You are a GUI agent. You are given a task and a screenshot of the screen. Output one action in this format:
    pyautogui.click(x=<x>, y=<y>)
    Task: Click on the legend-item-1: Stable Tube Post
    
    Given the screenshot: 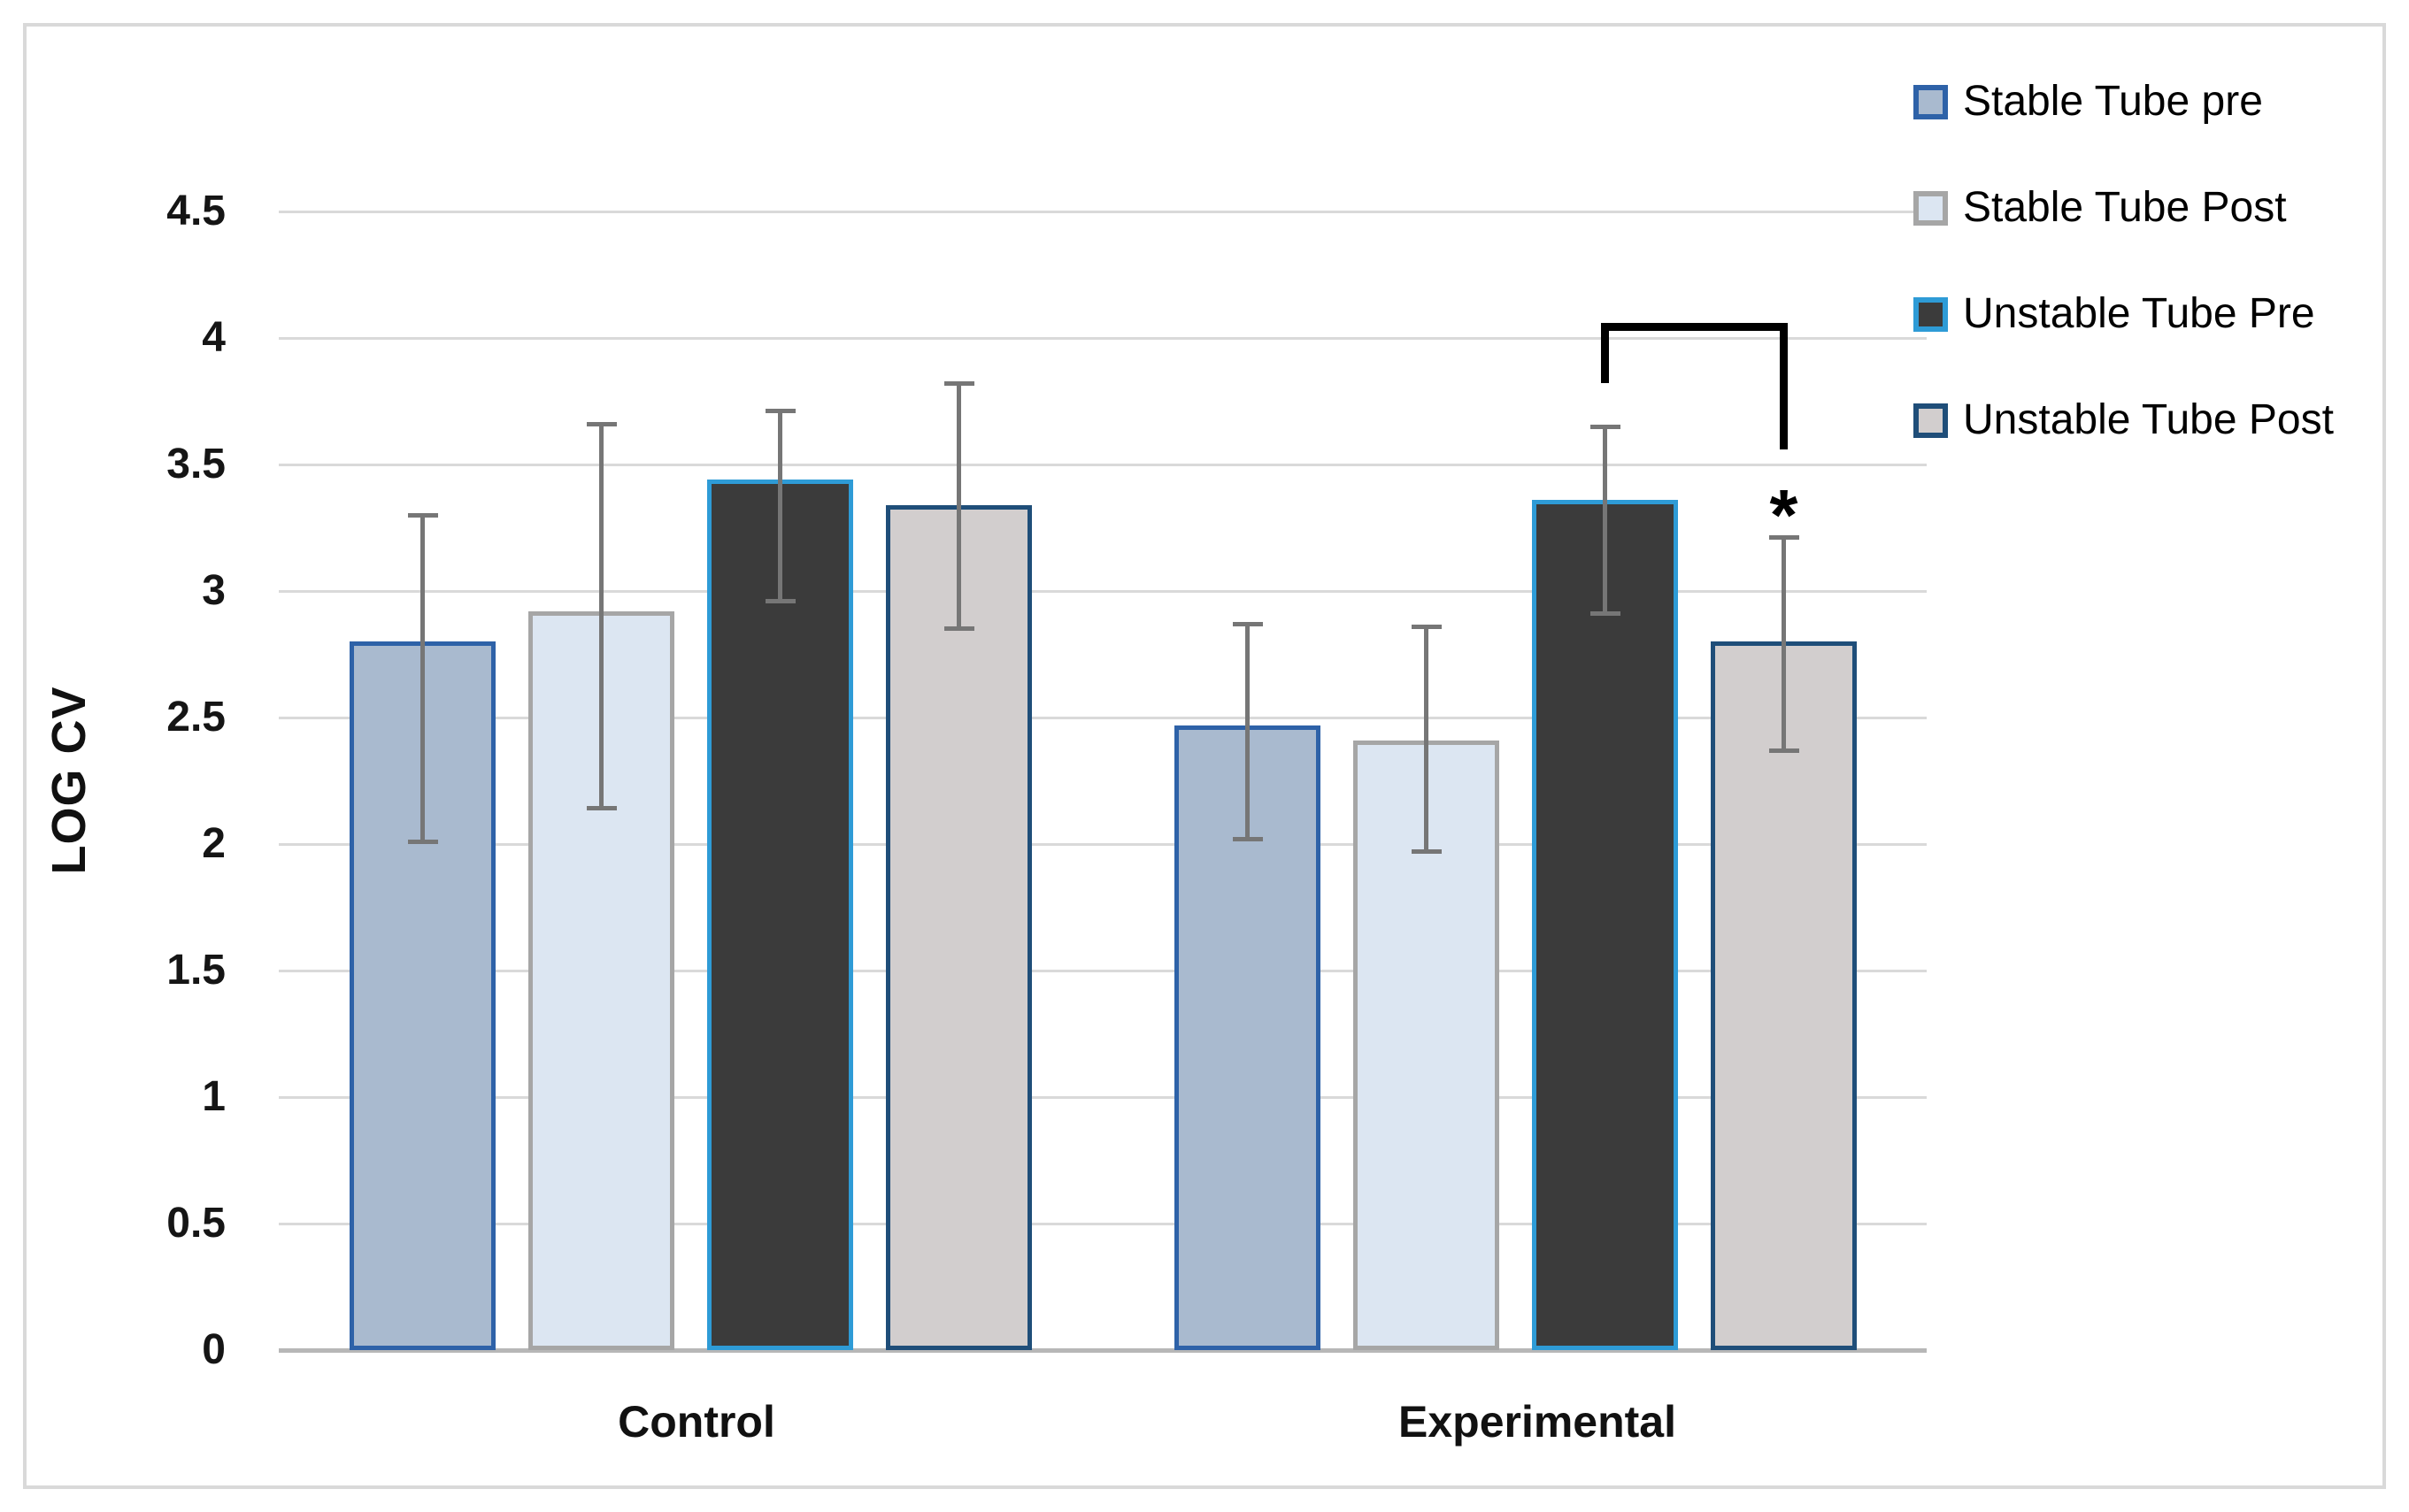 What is the action you would take?
    pyautogui.click(x=2100, y=208)
    